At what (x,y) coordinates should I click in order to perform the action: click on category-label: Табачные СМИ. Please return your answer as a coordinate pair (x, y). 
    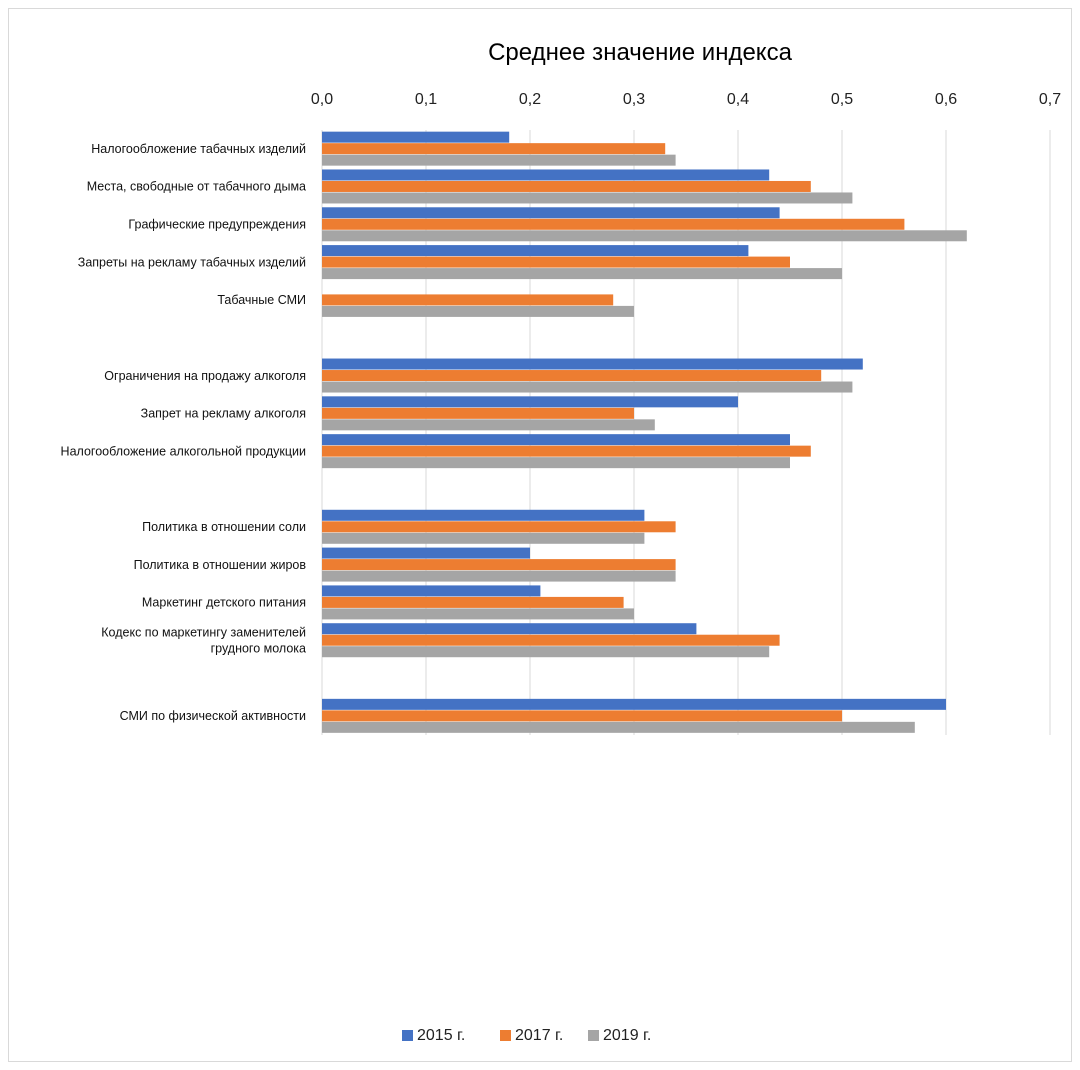
    Looking at the image, I should click on (261, 300).